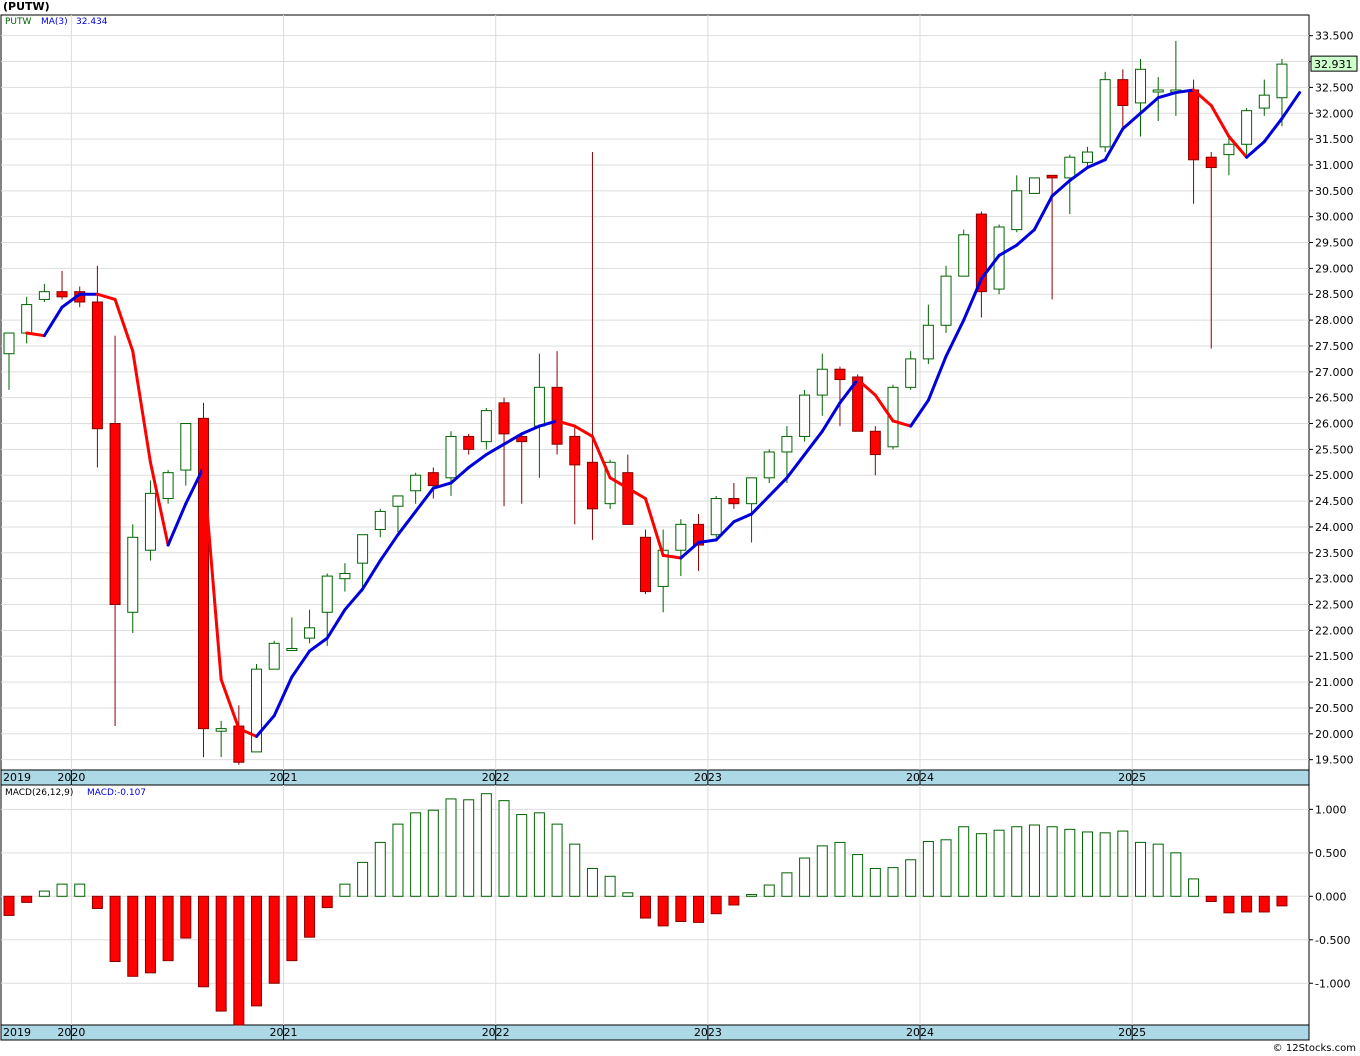 The width and height of the screenshot is (1360, 1056). I want to click on price-tick-label: 29.500, so click(1334, 243).